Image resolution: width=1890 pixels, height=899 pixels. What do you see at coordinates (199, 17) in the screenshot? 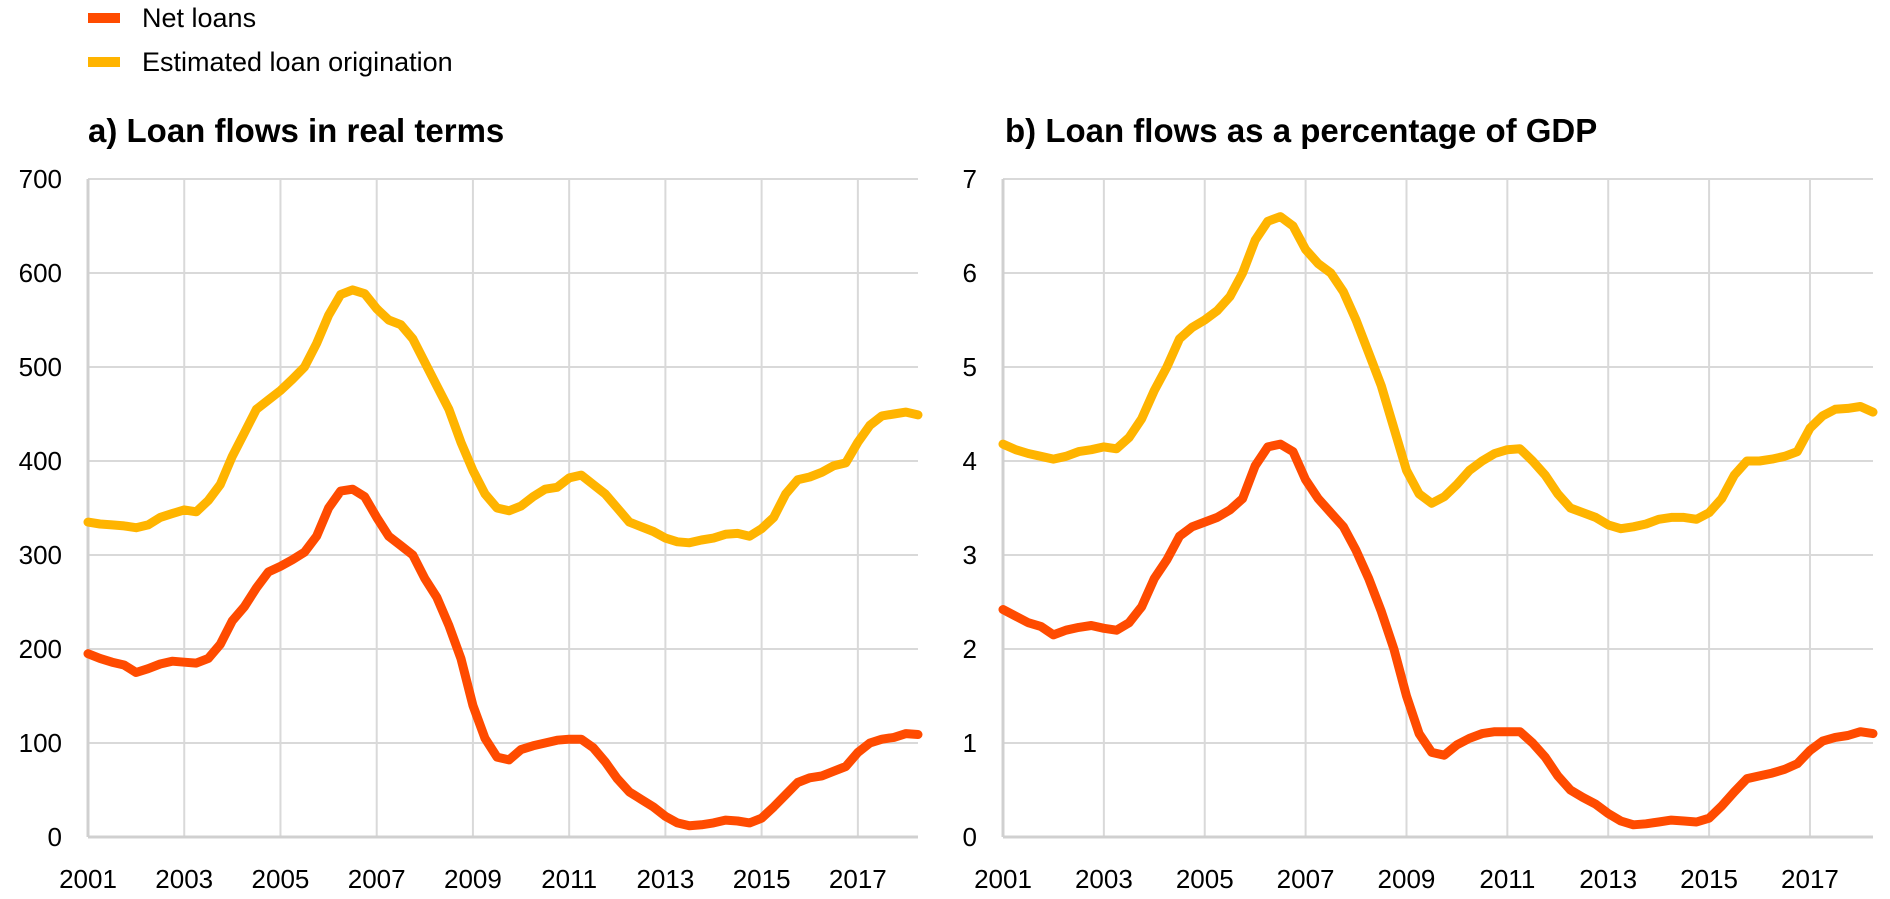
I see `legend-label-net-loans: Net loans` at bounding box center [199, 17].